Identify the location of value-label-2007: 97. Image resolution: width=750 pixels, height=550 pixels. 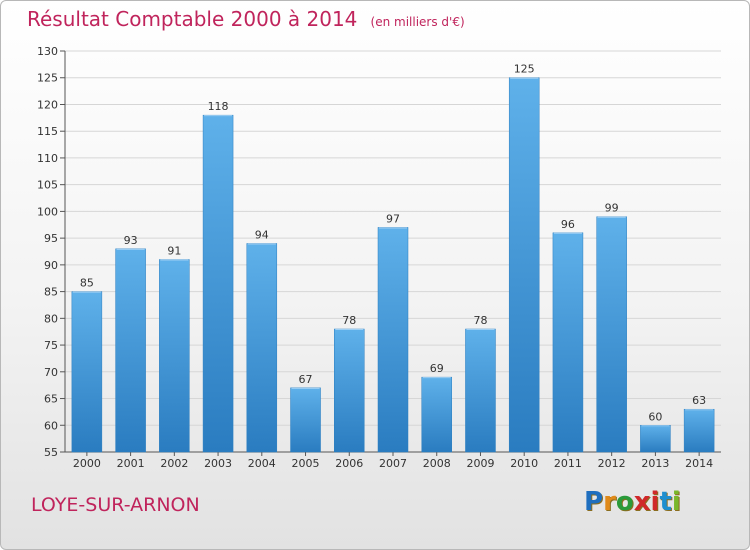
(393, 218).